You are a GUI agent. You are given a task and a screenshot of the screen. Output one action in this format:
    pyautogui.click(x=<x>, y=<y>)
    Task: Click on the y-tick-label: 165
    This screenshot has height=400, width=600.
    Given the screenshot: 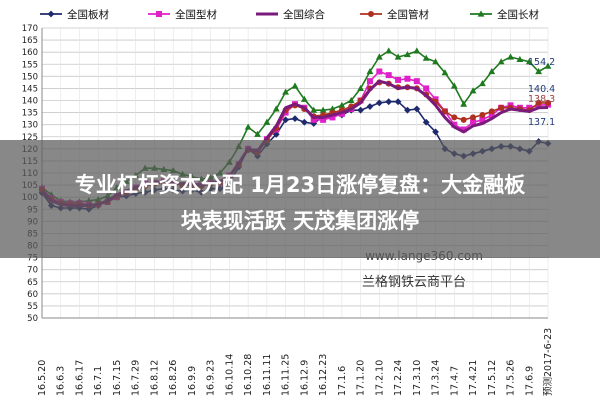 What is the action you would take?
    pyautogui.click(x=30, y=41)
    